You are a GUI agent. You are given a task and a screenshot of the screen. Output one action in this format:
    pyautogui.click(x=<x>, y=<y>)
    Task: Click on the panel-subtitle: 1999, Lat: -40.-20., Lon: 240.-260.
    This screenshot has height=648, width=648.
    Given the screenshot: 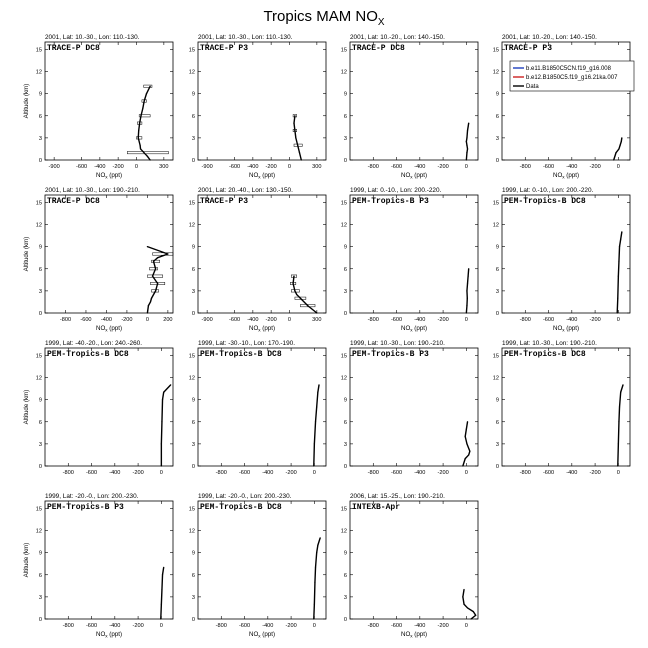 What is the action you would take?
    pyautogui.click(x=93, y=343)
    